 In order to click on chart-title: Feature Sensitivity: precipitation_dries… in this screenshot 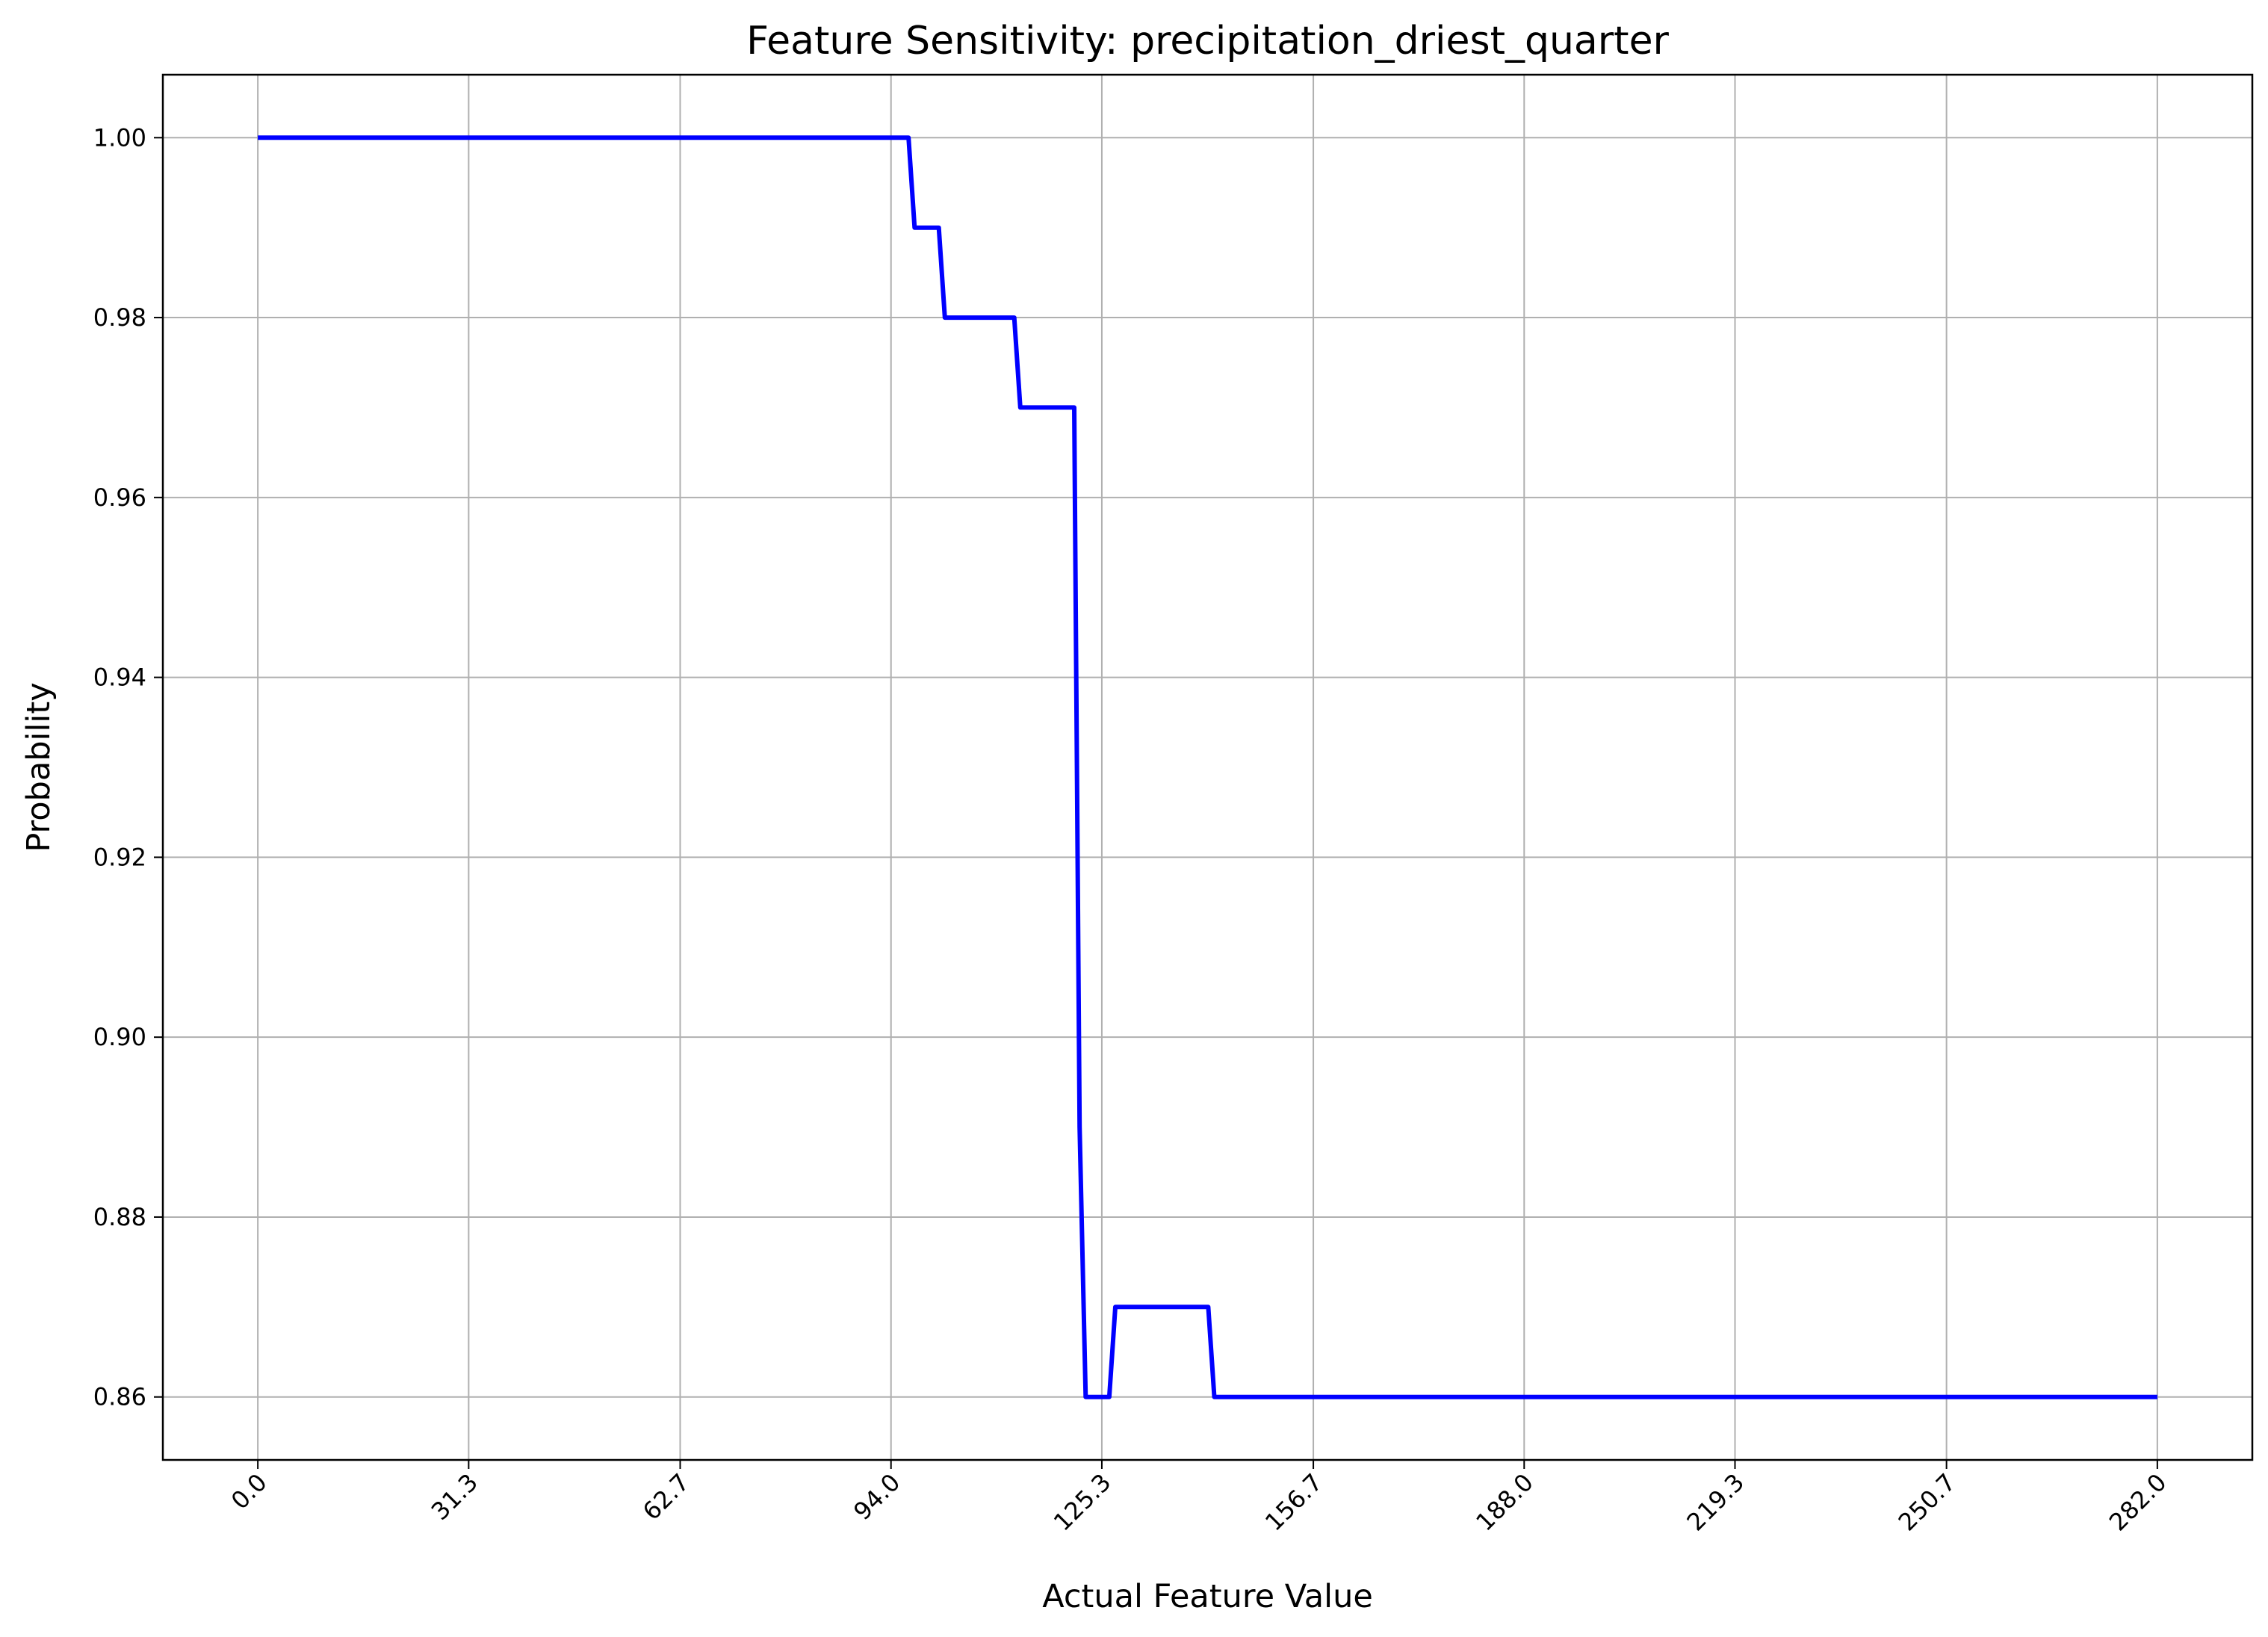, I will do `click(1207, 41)`.